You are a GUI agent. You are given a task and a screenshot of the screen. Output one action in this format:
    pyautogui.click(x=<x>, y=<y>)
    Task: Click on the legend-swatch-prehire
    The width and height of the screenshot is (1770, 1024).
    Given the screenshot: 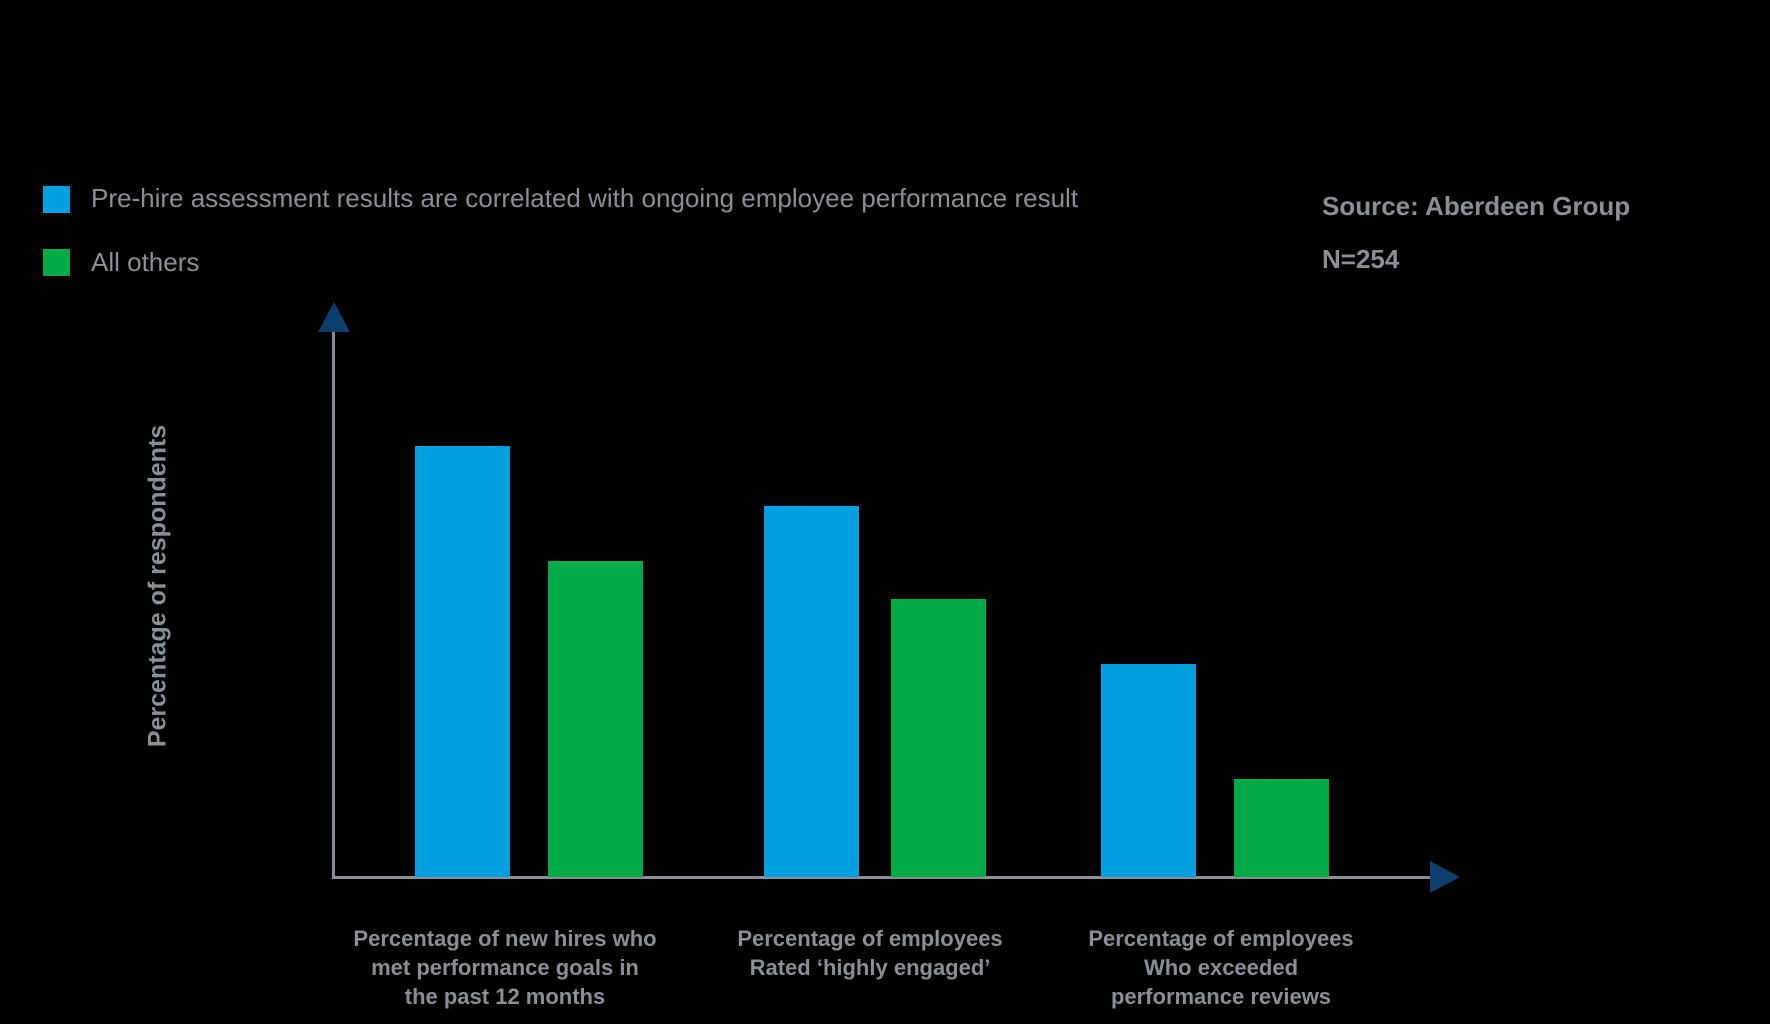 What is the action you would take?
    pyautogui.click(x=56, y=199)
    